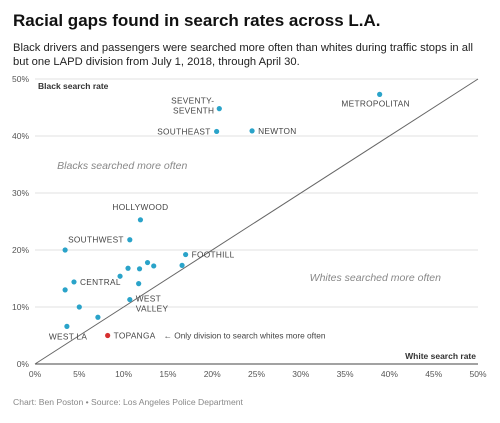 This screenshot has height=423, width=500. Describe the element at coordinates (375, 278) in the screenshot. I see `annotation-lower: Whites searched more often` at that location.